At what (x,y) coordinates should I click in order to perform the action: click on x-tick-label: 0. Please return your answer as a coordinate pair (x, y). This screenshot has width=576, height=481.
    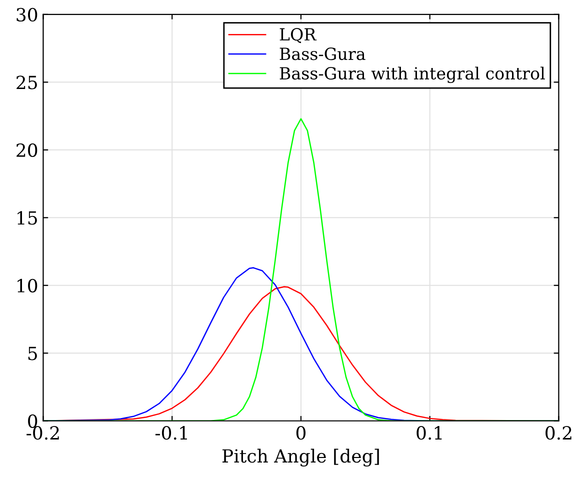
    Looking at the image, I should click on (301, 433).